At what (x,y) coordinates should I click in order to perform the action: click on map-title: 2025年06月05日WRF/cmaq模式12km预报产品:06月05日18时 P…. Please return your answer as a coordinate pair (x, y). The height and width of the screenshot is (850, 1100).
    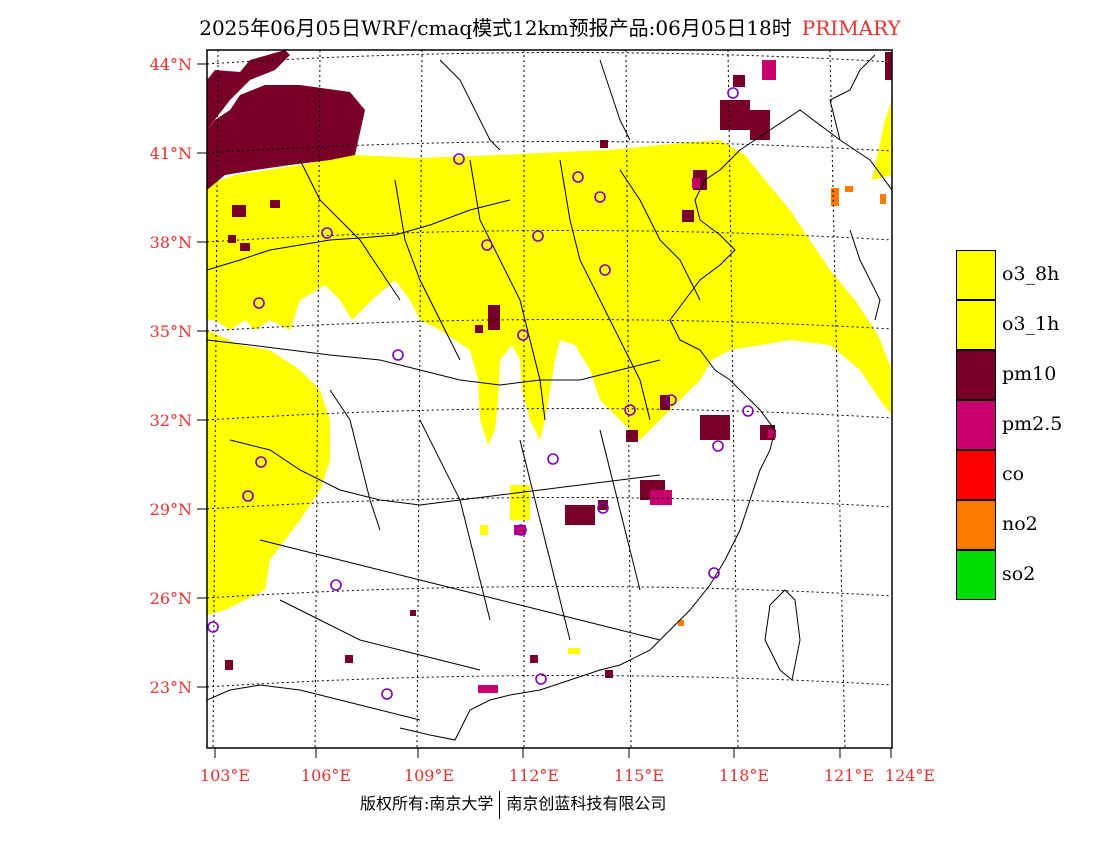
    Looking at the image, I should click on (550, 26).